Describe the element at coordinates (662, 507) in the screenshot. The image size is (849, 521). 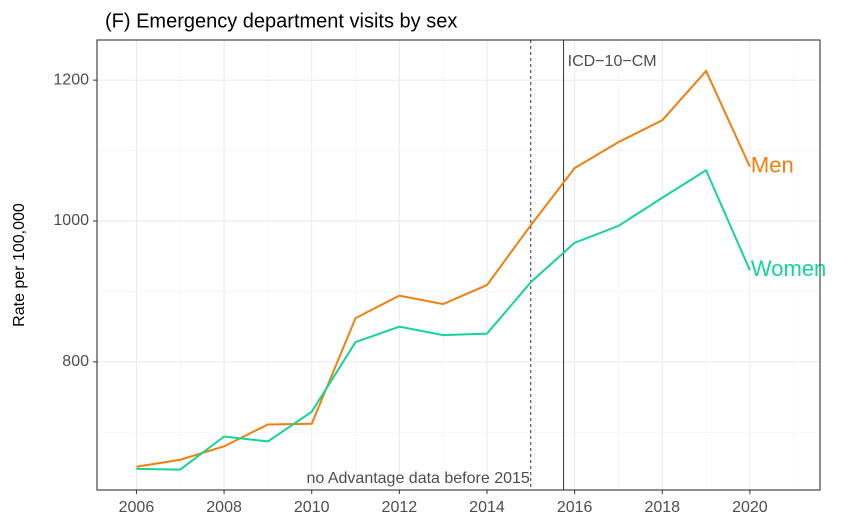
I see `x-tick-label: 2018` at that location.